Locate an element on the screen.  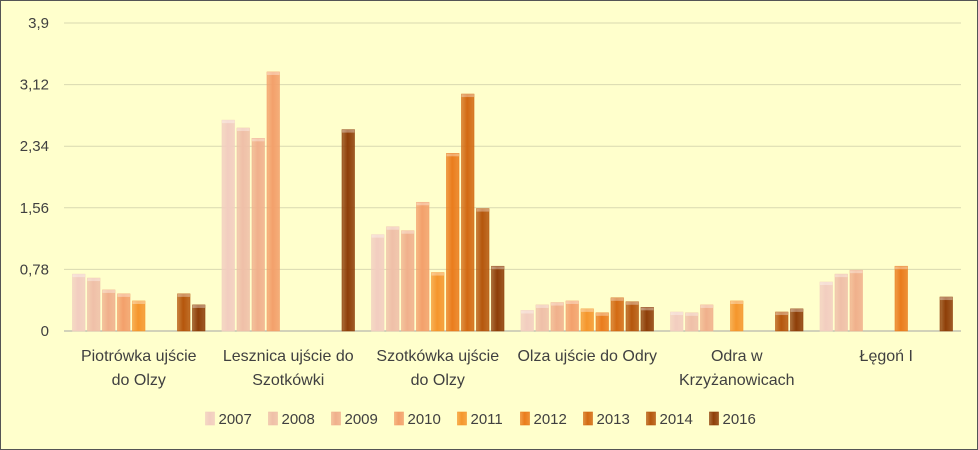
legend-label: 2013 is located at coordinates (613, 419).